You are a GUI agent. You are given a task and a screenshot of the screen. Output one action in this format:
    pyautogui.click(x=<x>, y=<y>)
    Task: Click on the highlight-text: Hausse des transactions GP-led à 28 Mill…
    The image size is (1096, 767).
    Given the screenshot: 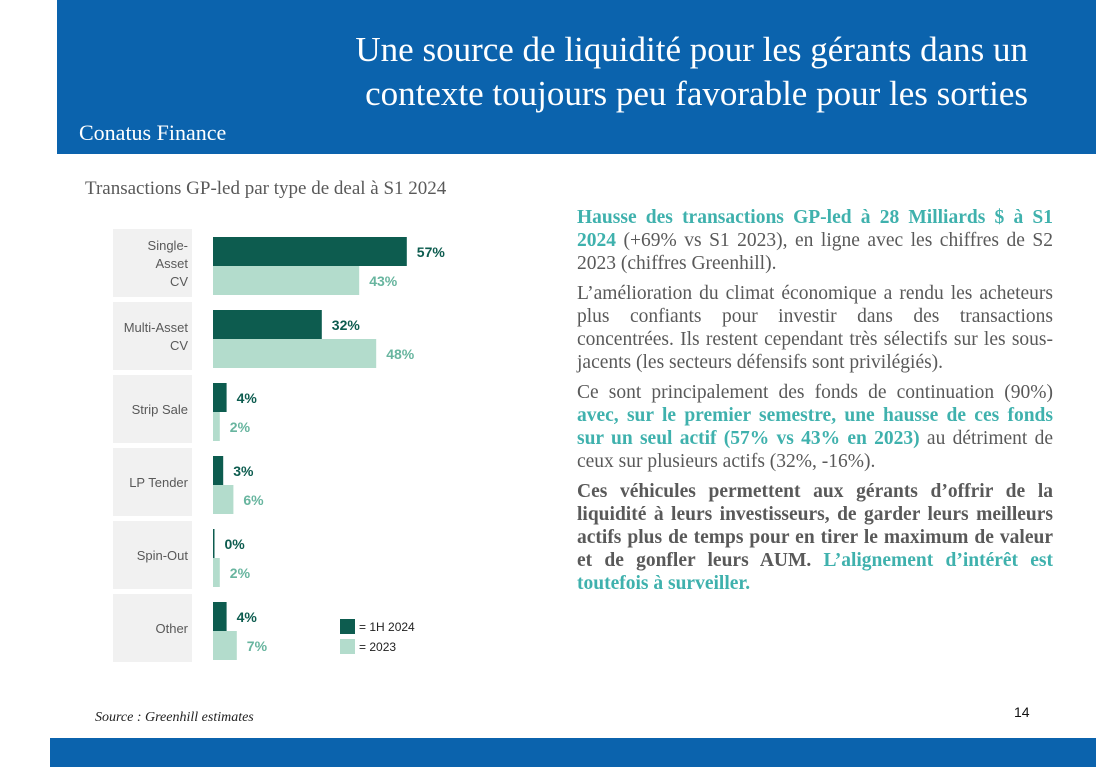 What is the action you would take?
    pyautogui.click(x=815, y=229)
    